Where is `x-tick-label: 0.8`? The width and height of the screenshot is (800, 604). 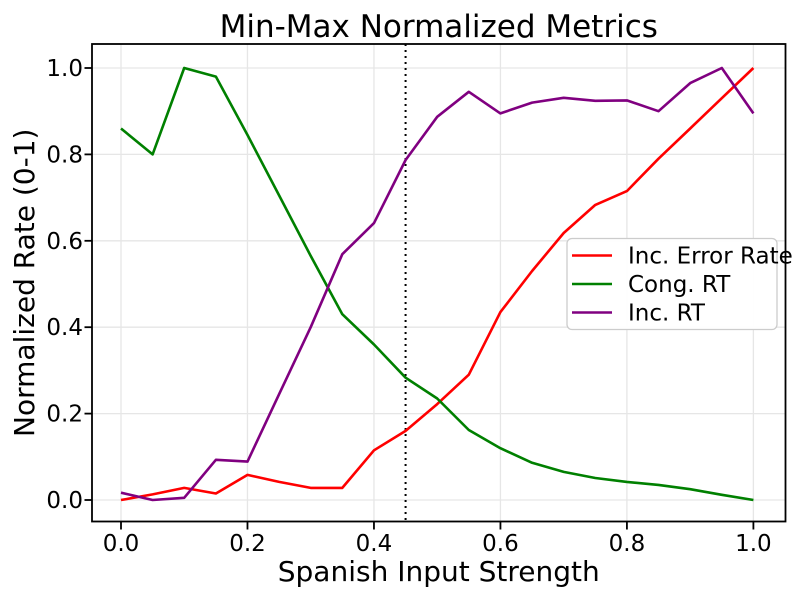
x-tick-label: 0.8 is located at coordinates (627, 544).